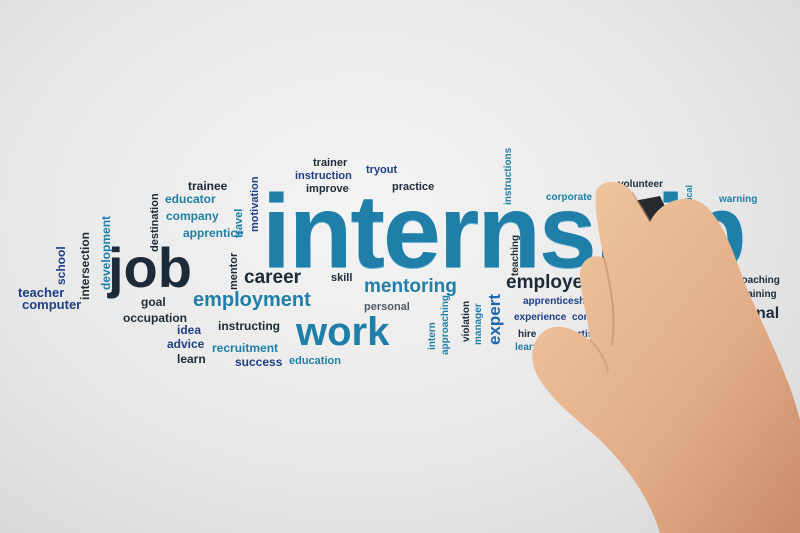  I want to click on cloud-word: skill, so click(342, 278).